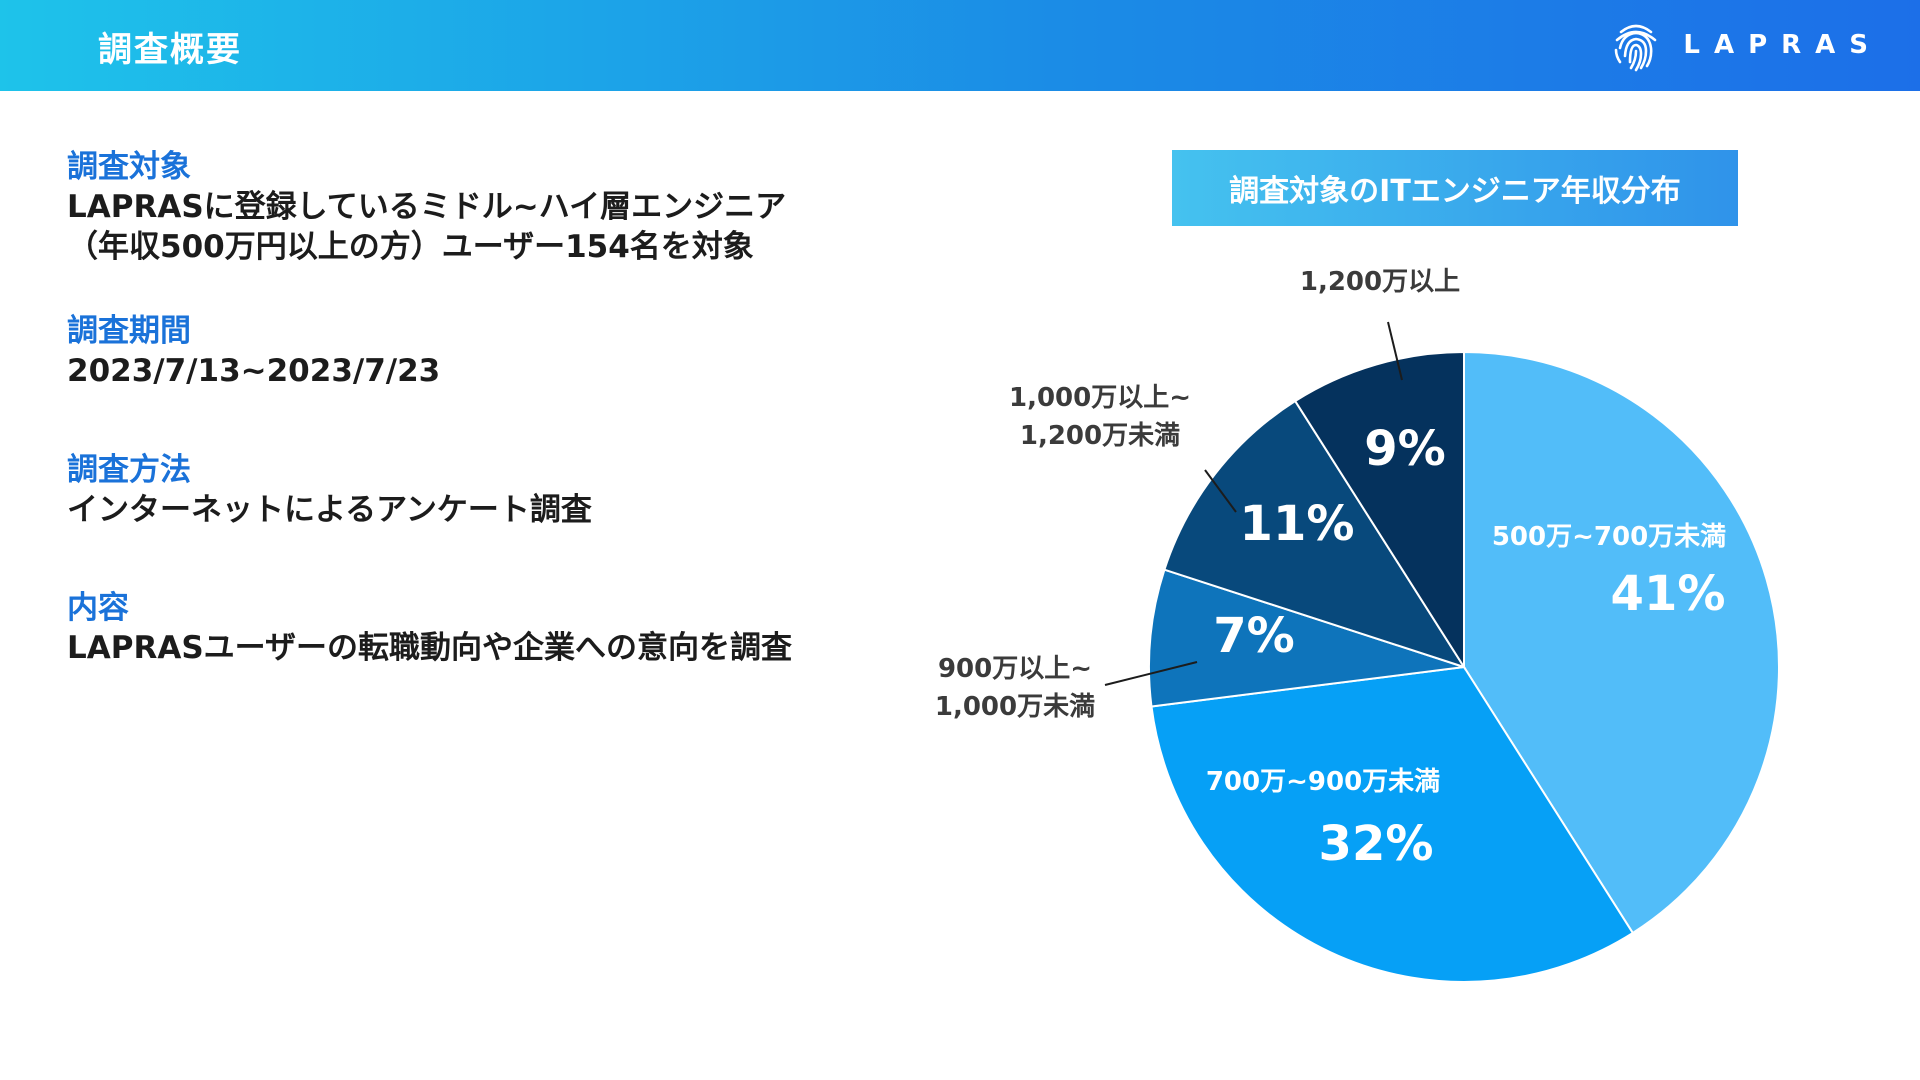 The height and width of the screenshot is (1080, 1920). Describe the element at coordinates (129, 167) in the screenshot. I see `section-heading: 調査対象` at that location.